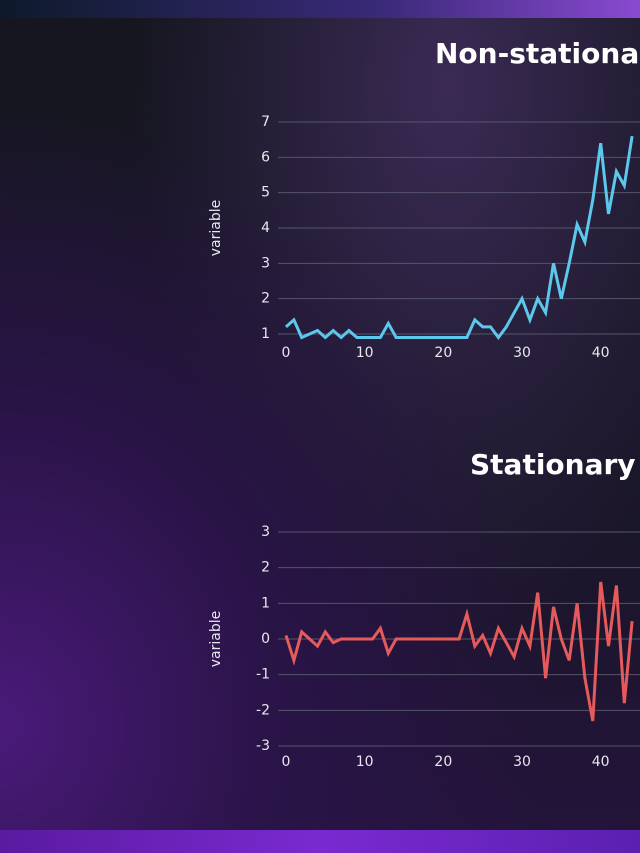 This screenshot has height=853, width=640. What do you see at coordinates (263, 746) in the screenshot?
I see `y-tick-label: -3` at bounding box center [263, 746].